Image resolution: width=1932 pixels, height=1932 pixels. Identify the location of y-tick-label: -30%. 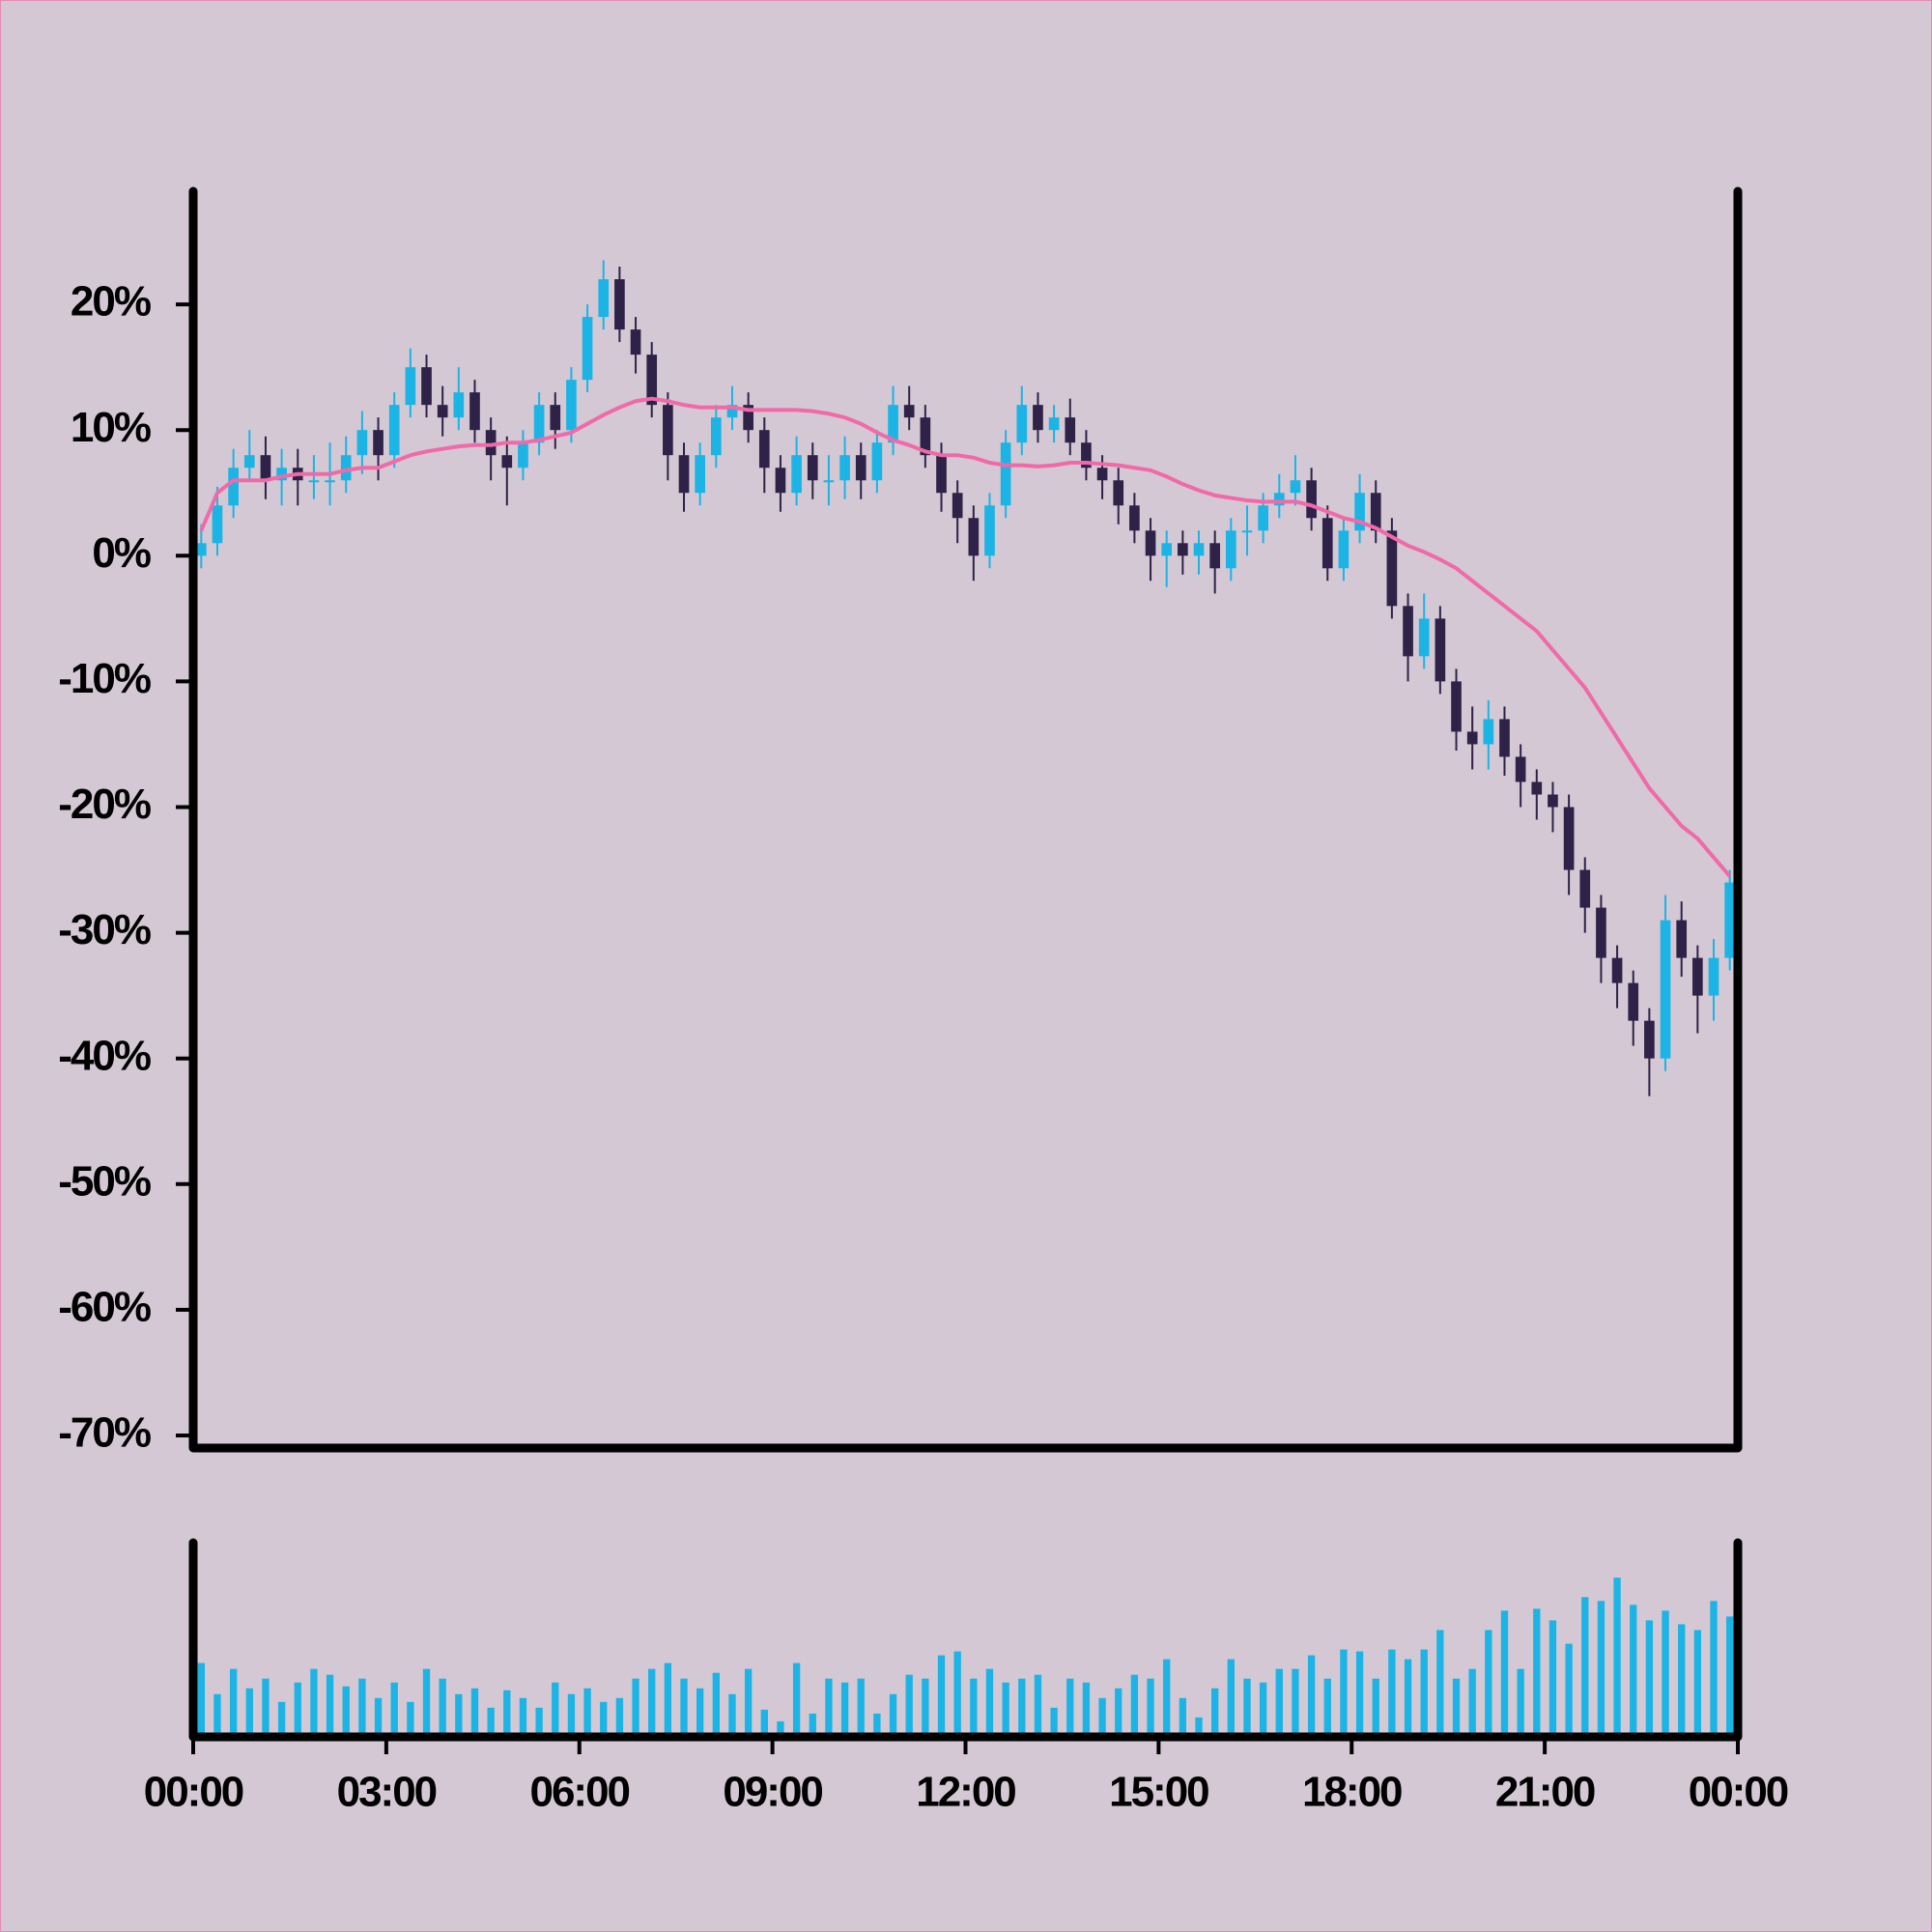
(104, 929).